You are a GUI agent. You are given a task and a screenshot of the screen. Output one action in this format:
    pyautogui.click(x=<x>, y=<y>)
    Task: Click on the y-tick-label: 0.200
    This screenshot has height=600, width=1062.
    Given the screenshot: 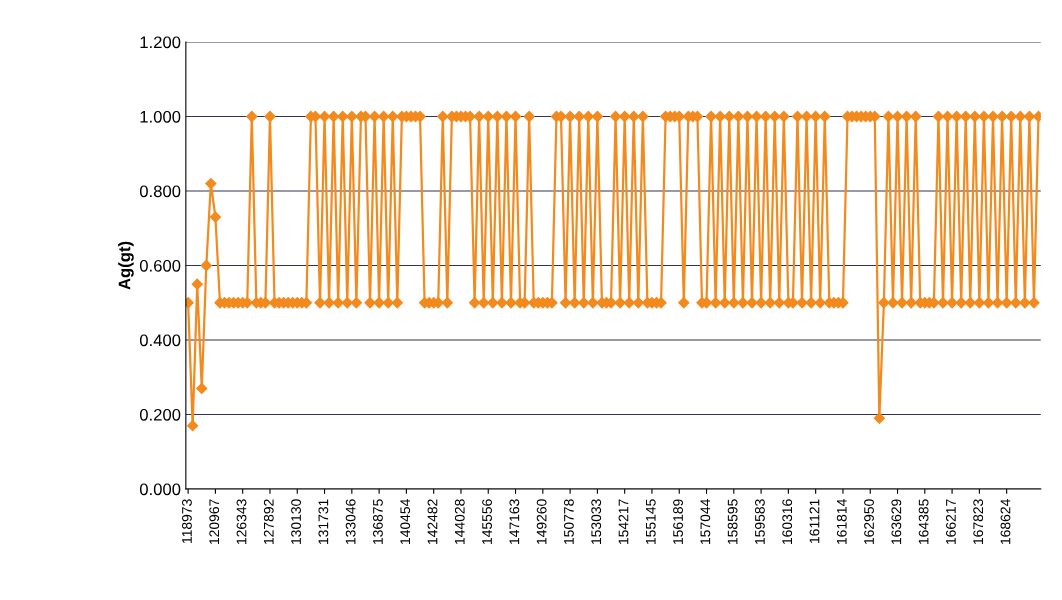 What is the action you would take?
    pyautogui.click(x=160, y=414)
    